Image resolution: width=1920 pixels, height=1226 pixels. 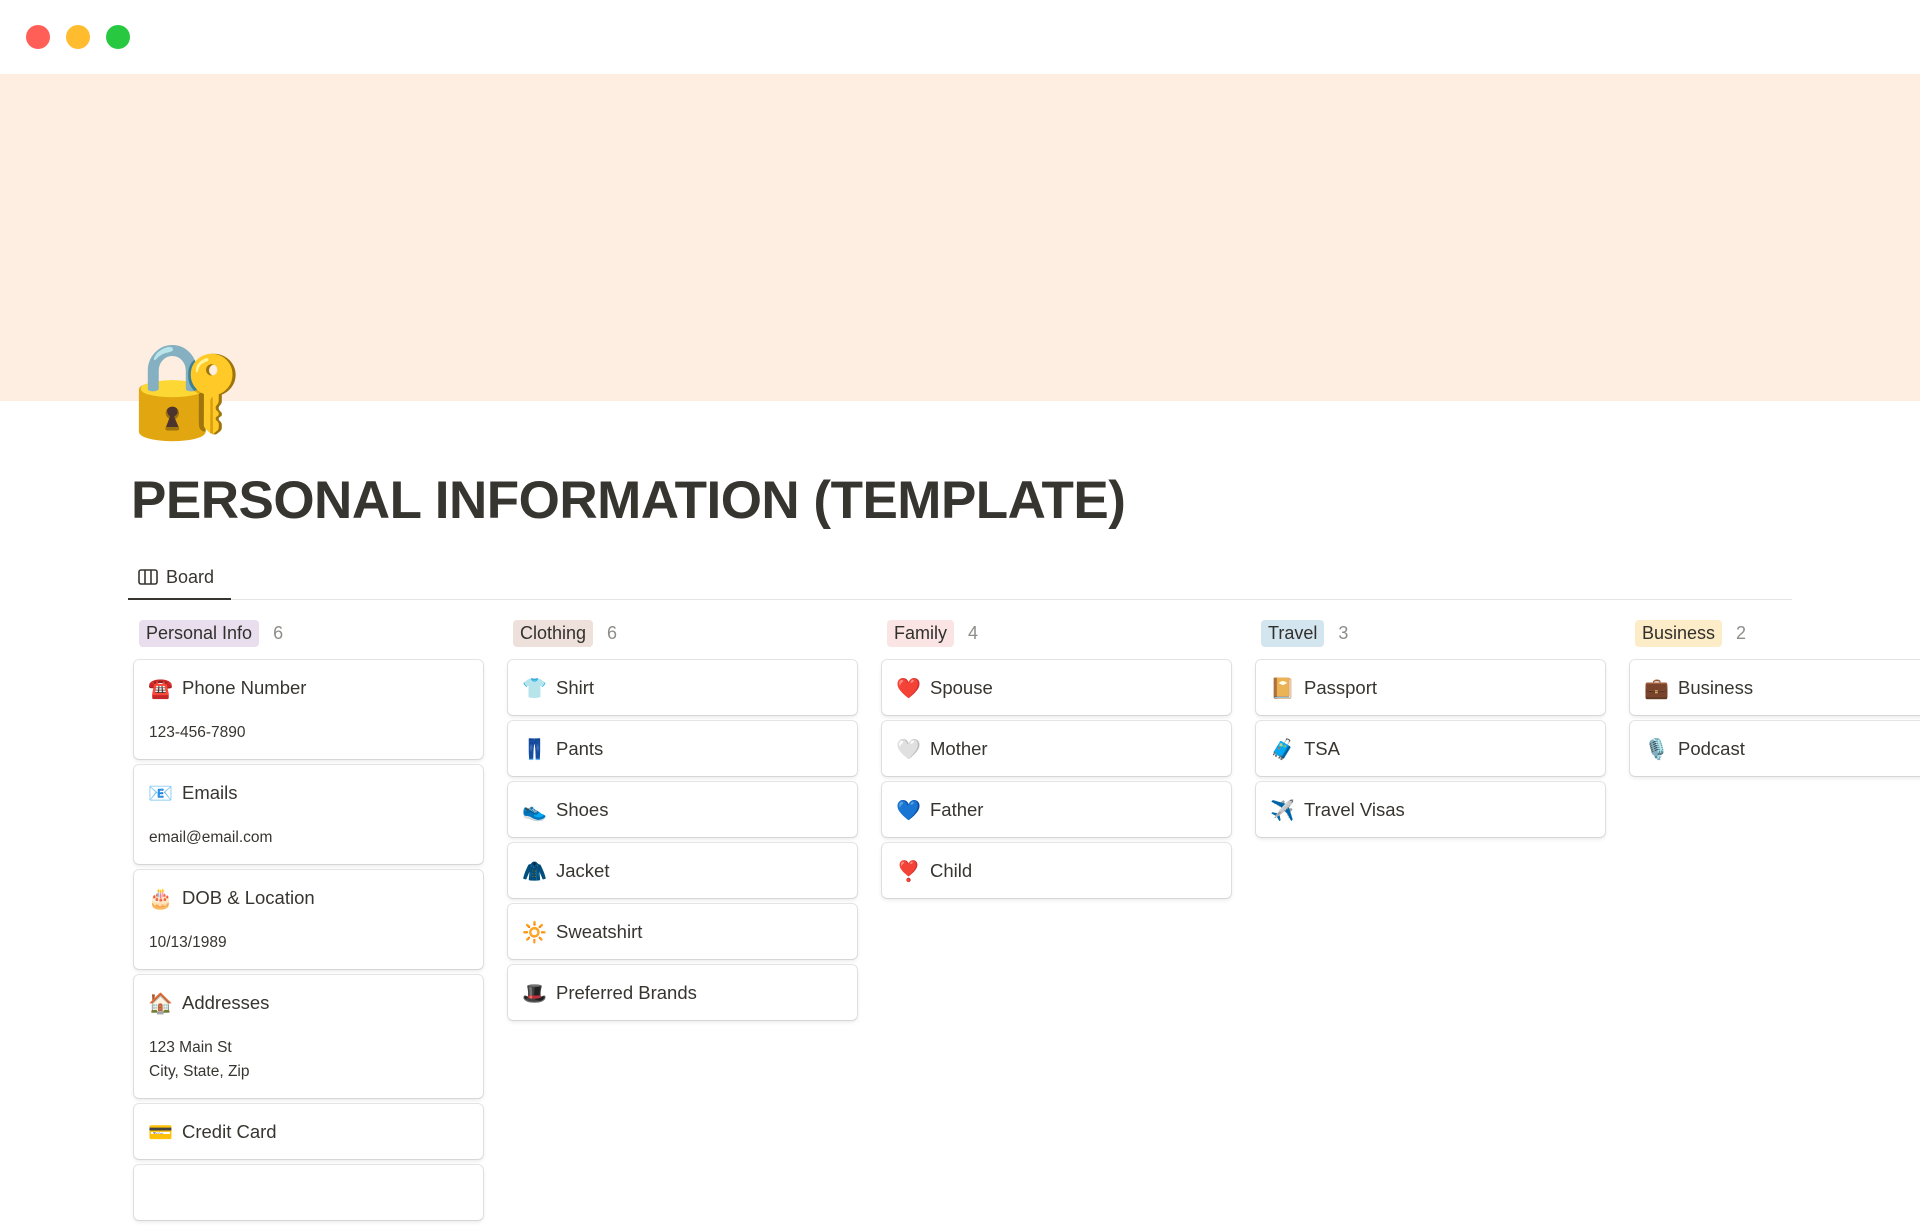 I want to click on card-title-text: Shirt, so click(x=575, y=687).